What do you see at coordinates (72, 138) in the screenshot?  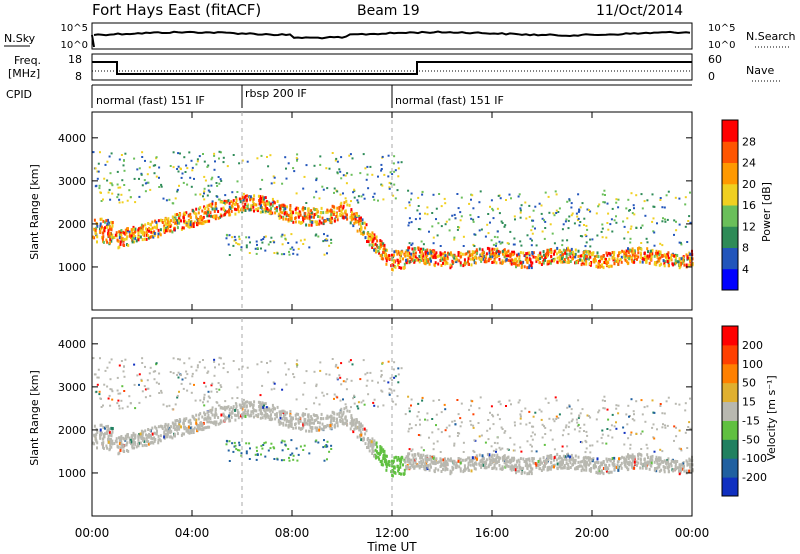 I see `power-ytick-label: 4000` at bounding box center [72, 138].